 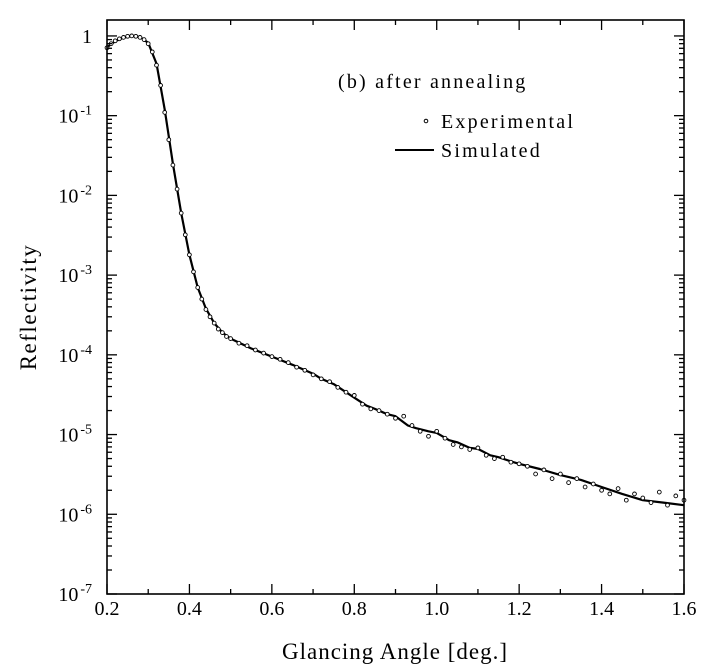 What do you see at coordinates (271, 609) in the screenshot?
I see `x-tick-label: 0.6` at bounding box center [271, 609].